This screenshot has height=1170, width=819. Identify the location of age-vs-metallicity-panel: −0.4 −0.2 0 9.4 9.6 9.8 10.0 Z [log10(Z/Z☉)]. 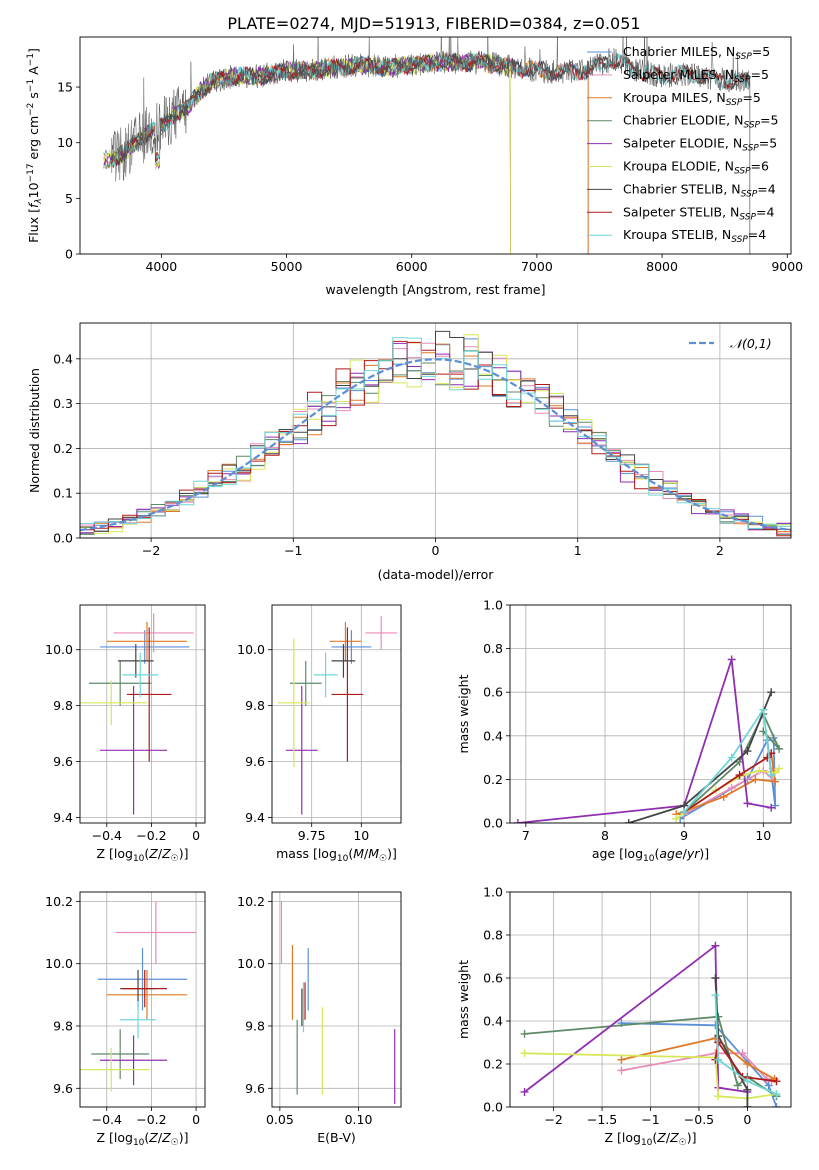
(125, 734).